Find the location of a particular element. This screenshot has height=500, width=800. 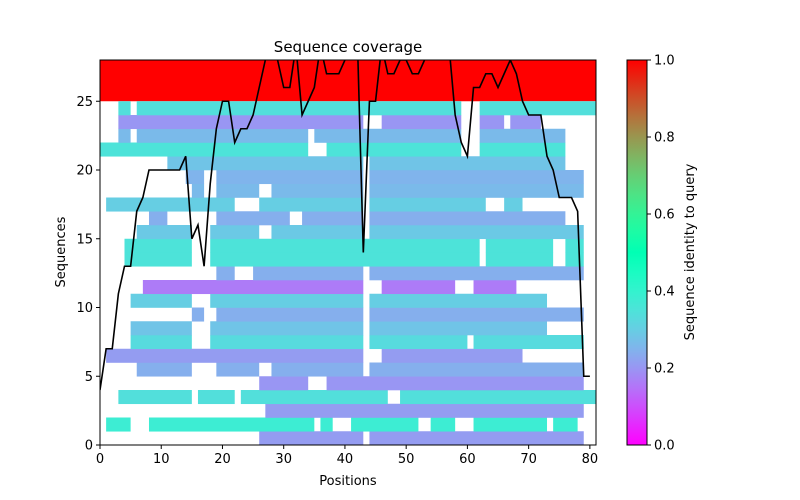

x-tick-label: 80 is located at coordinates (590, 459).